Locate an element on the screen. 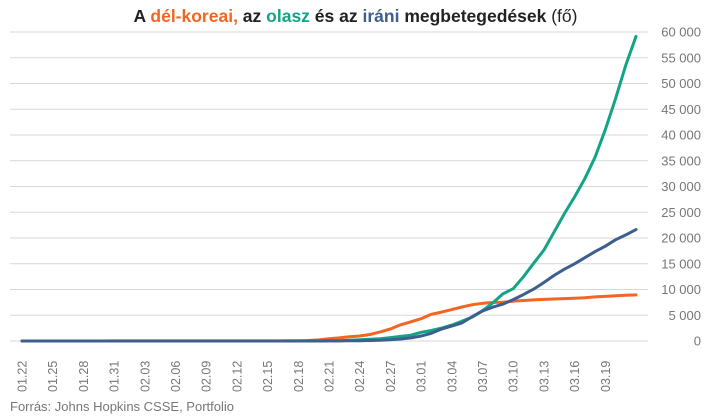  title-unit: (fő) is located at coordinates (562, 16).